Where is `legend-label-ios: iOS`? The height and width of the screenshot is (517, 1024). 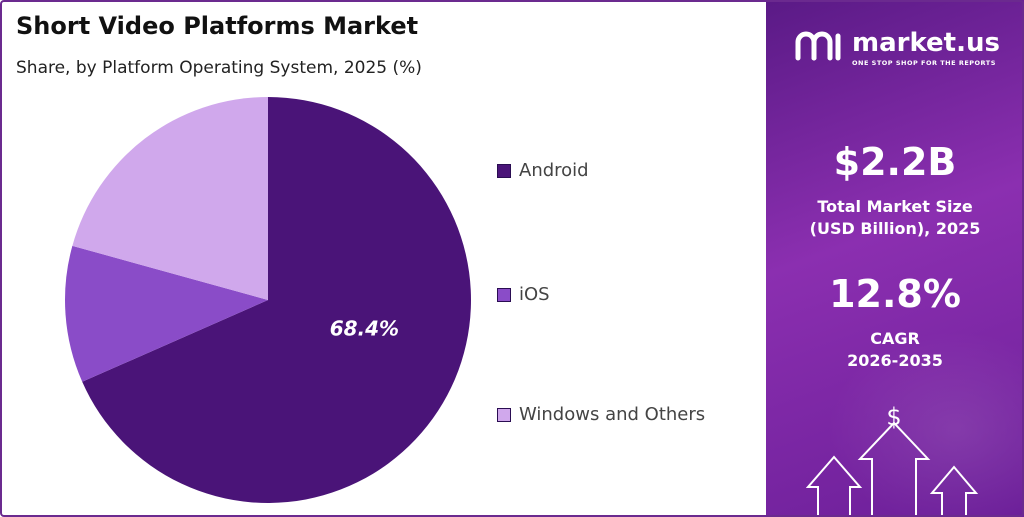 legend-label-ios: iOS is located at coordinates (534, 294).